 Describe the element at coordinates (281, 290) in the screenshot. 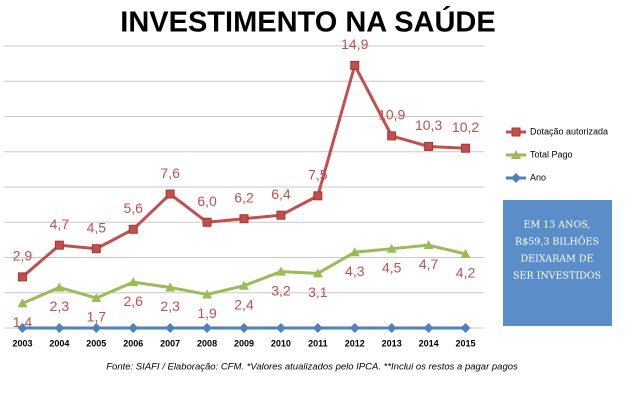

I see `data-label: 3,2` at that location.